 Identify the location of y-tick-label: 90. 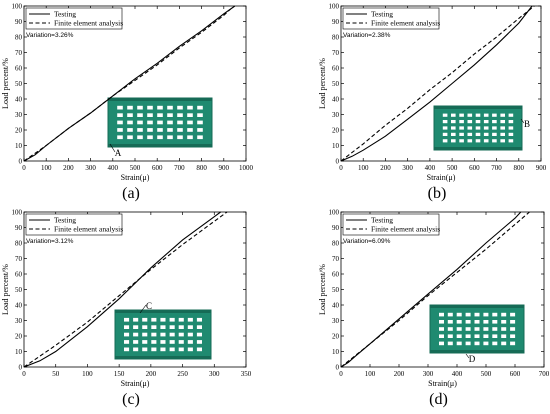
(336, 228).